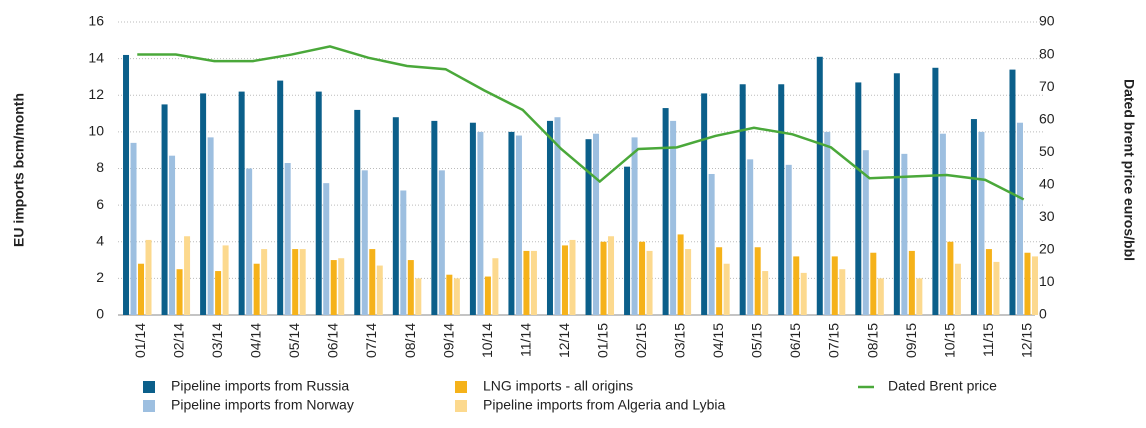 This screenshot has height=428, width=1146. I want to click on x-tick-label: 01/15, so click(602, 340).